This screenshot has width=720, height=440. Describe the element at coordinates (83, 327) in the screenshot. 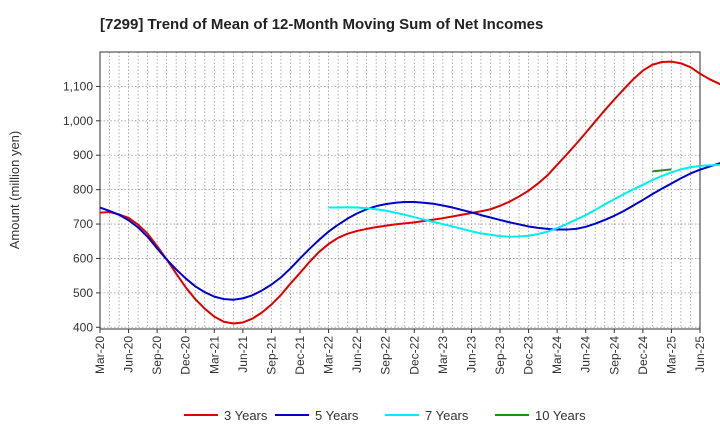

I see `y-tick-label: 400` at that location.